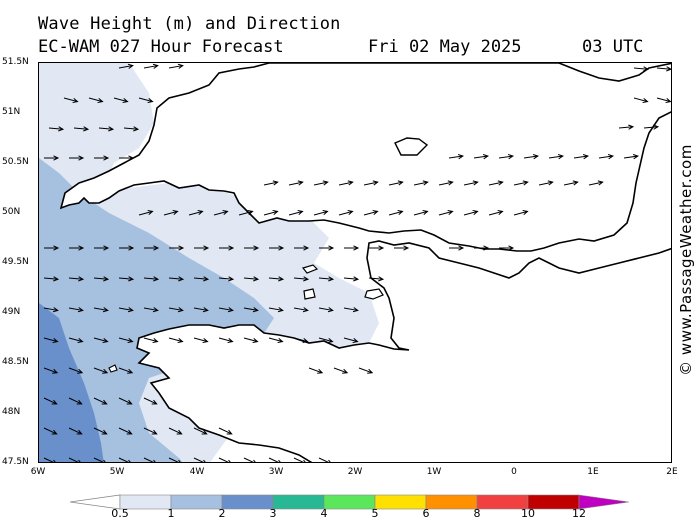 The height and width of the screenshot is (525, 700). Describe the element at coordinates (528, 513) in the screenshot. I see `legend-label: 10` at that location.